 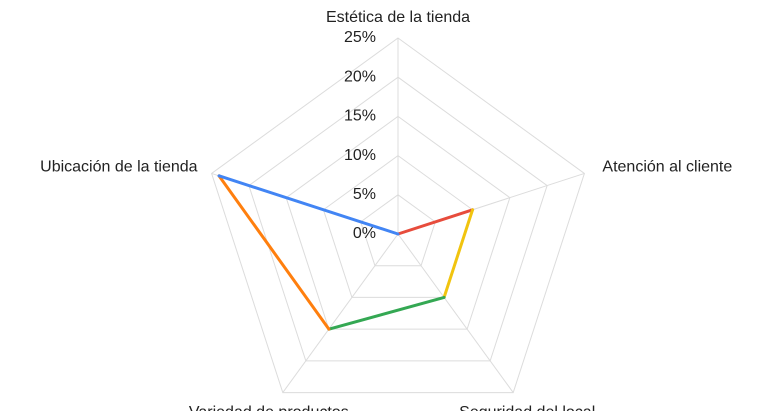 What do you see at coordinates (527, 407) in the screenshot?
I see `axis-label: Seguridad del local` at bounding box center [527, 407].